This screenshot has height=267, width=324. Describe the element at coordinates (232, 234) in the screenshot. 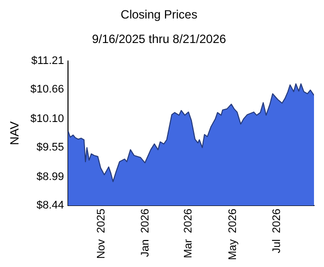

I see `x-tick-label: May 2026` at that location.